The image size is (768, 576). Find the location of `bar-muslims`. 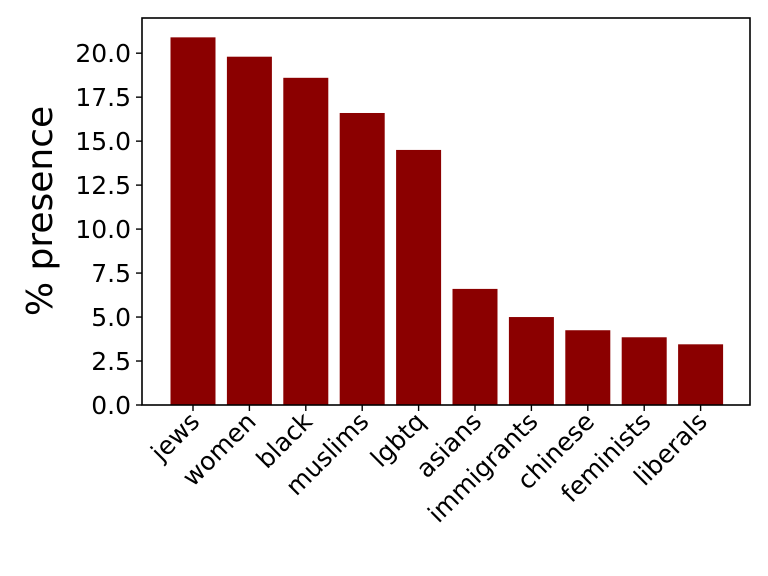

bar-muslims is located at coordinates (362, 258).